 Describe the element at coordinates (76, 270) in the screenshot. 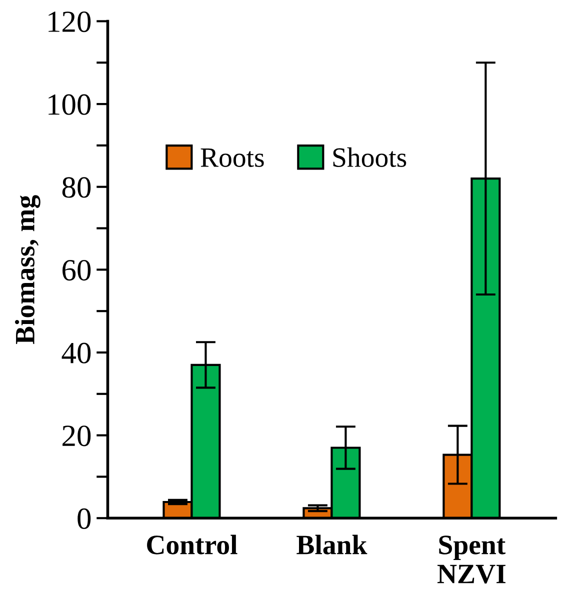

I see `y-tick-label: 60` at that location.